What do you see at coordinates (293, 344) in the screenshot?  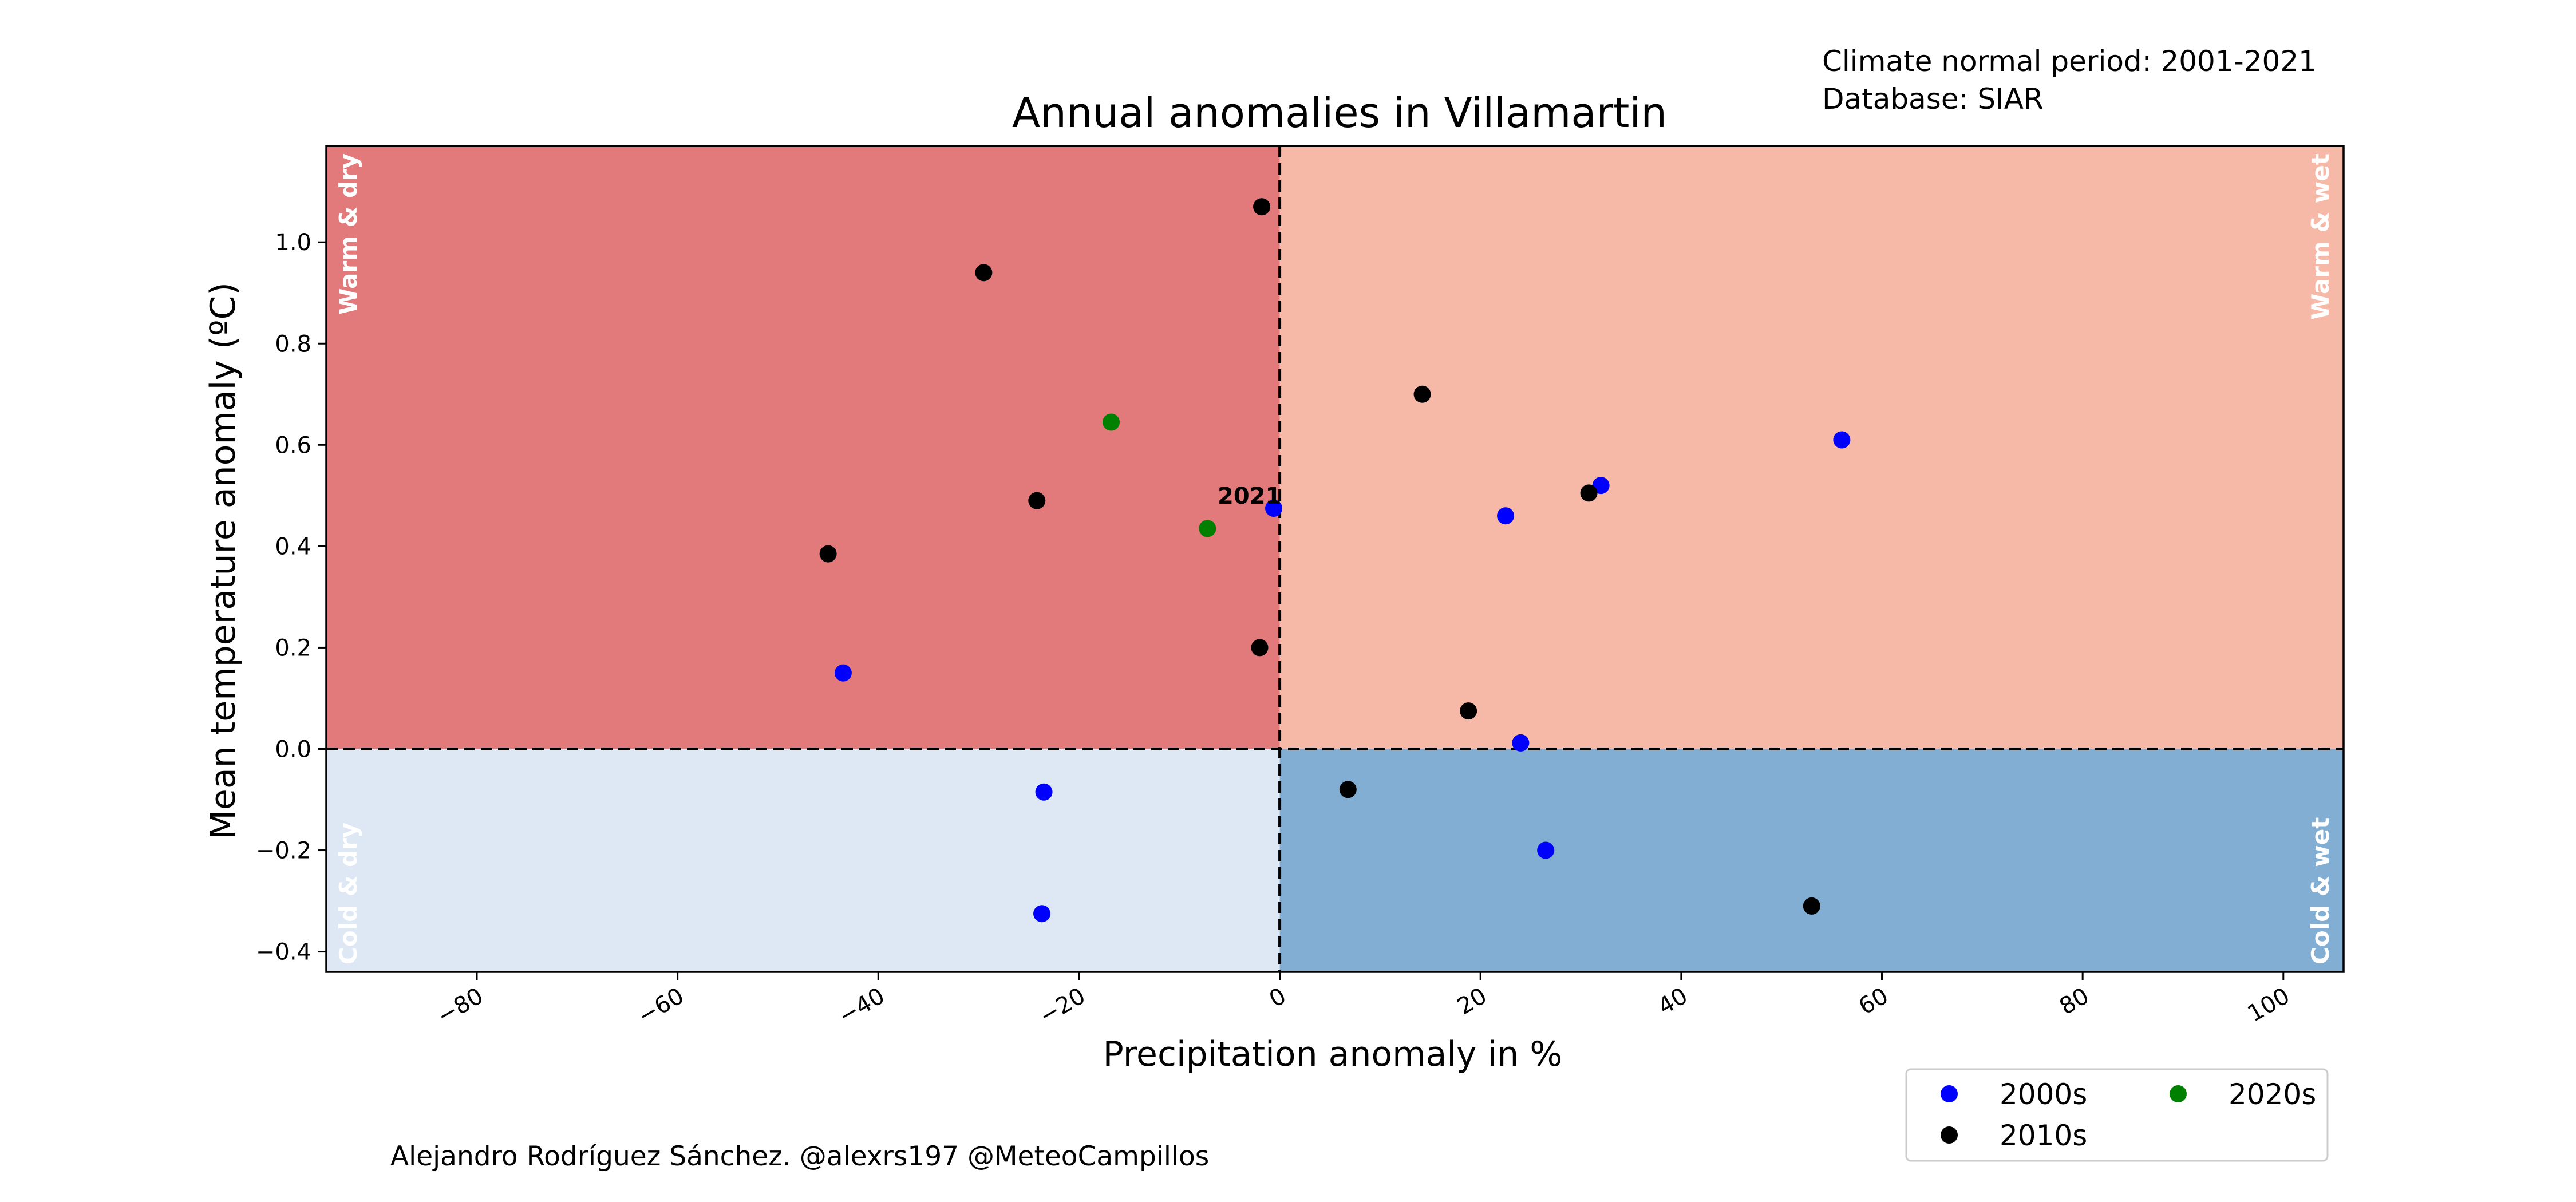 I see `y-tick-label-6: 0.8` at bounding box center [293, 344].